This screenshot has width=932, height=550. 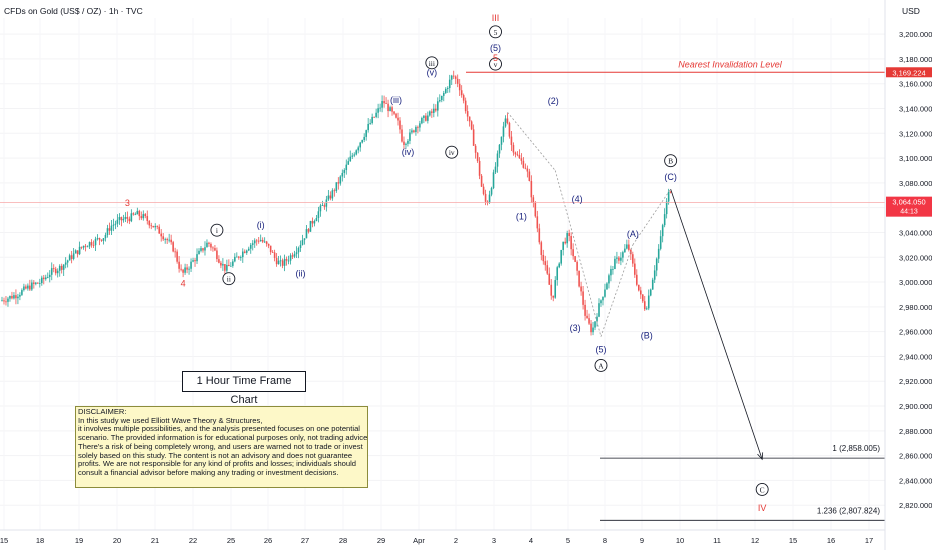 What do you see at coordinates (755, 540) in the screenshot?
I see `x-tick-label: 12` at bounding box center [755, 540].